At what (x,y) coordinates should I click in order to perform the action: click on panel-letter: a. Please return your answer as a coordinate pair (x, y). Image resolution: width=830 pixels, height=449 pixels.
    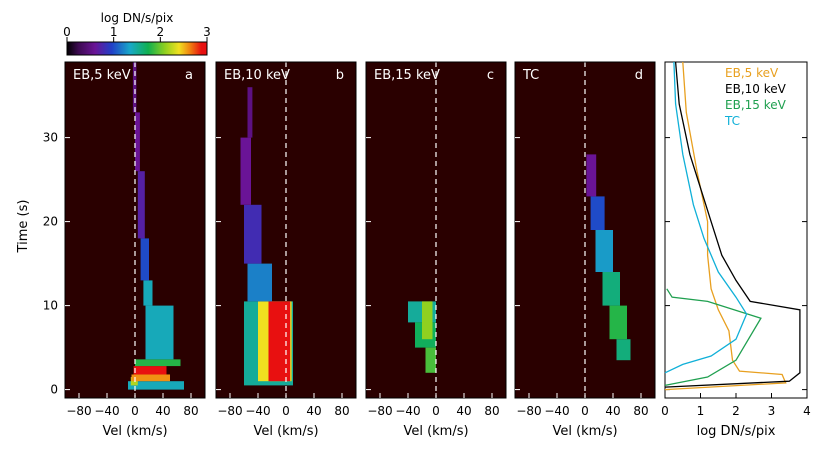
    Looking at the image, I should click on (189, 75).